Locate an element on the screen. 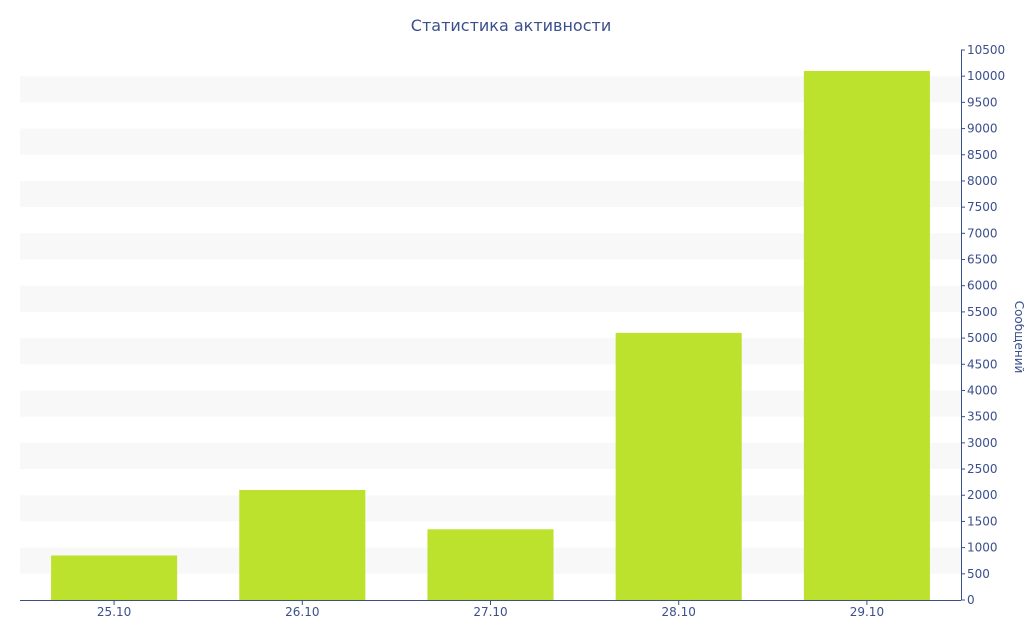 Image resolution: width=1024 pixels, height=640 pixels. y-tick-label: 1500 is located at coordinates (982, 521).